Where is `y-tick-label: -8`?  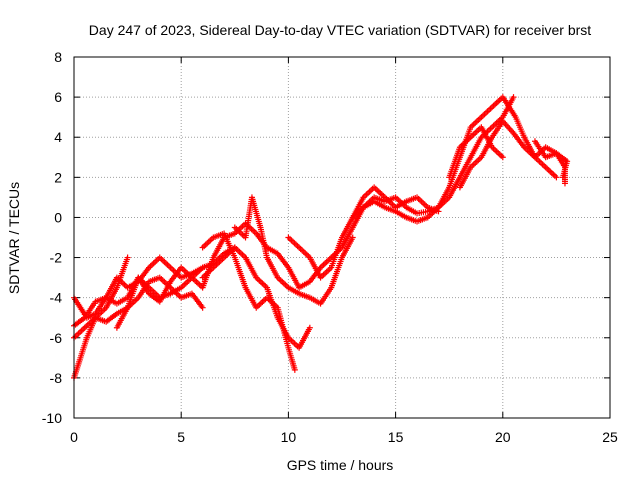 y-tick-label: -8 is located at coordinates (56, 378).